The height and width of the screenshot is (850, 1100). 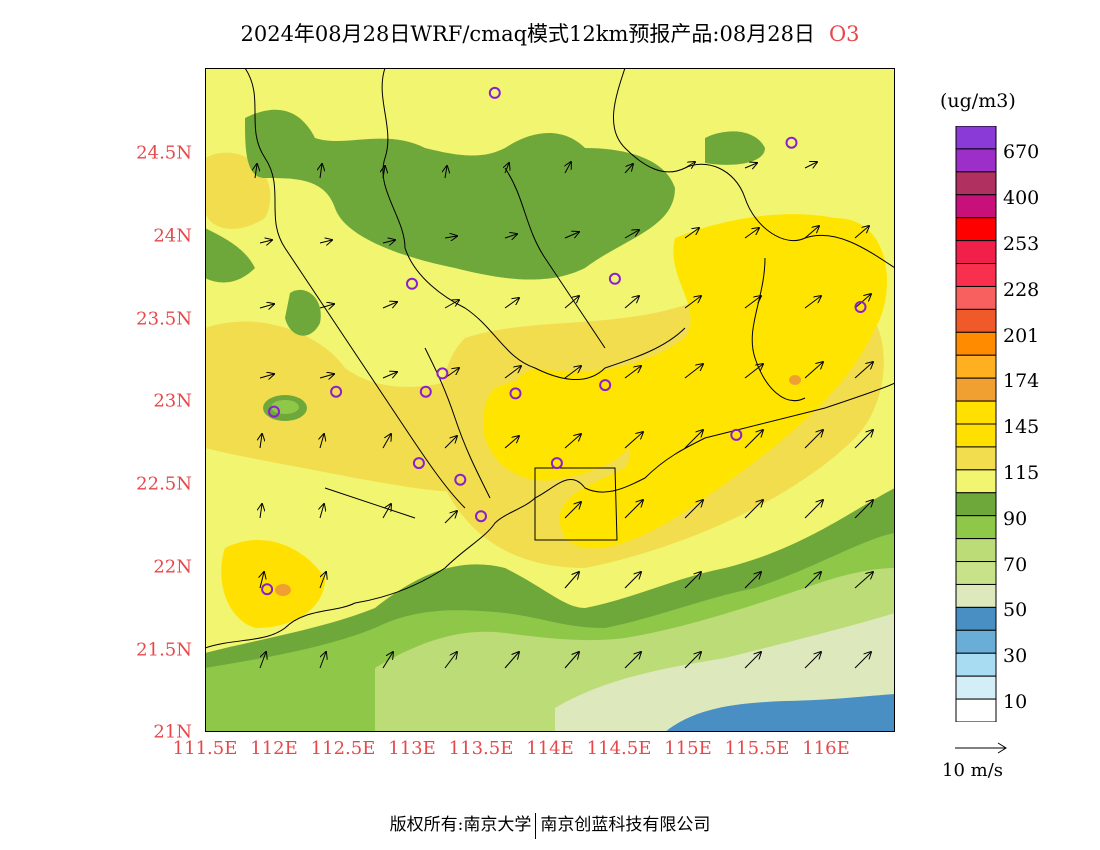 What do you see at coordinates (757, 748) in the screenshot?
I see `lon-label: 115.5E` at bounding box center [757, 748].